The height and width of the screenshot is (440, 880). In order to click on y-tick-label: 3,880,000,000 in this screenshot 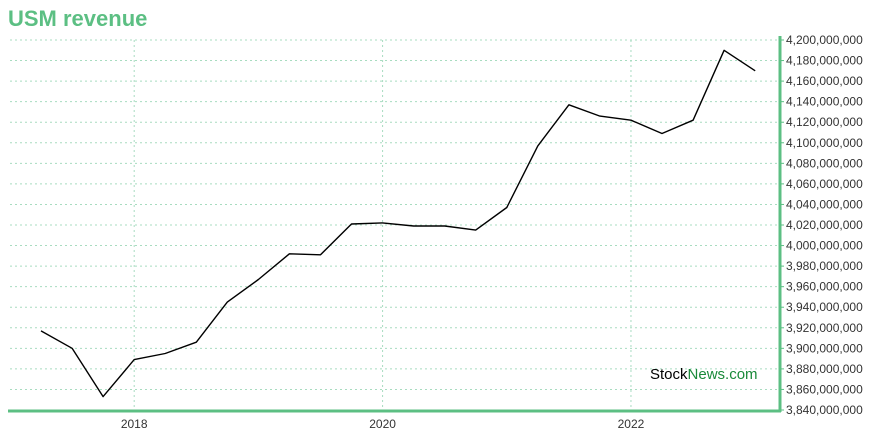, I will do `click(824, 369)`.